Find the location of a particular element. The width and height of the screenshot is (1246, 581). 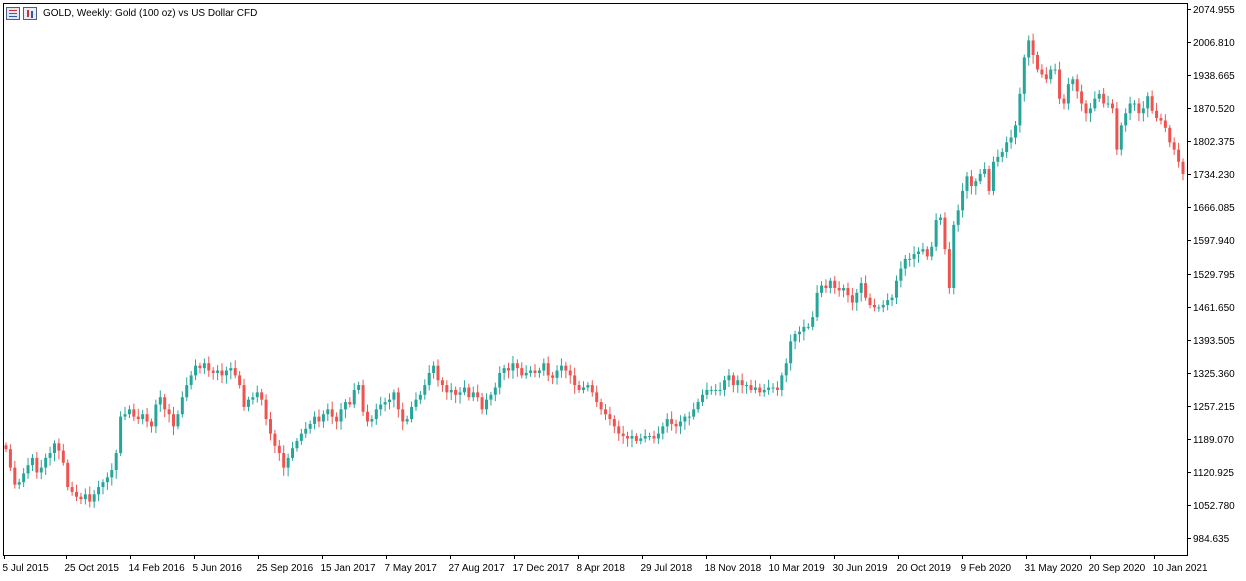

candle-chart-icon is located at coordinates (30, 13).